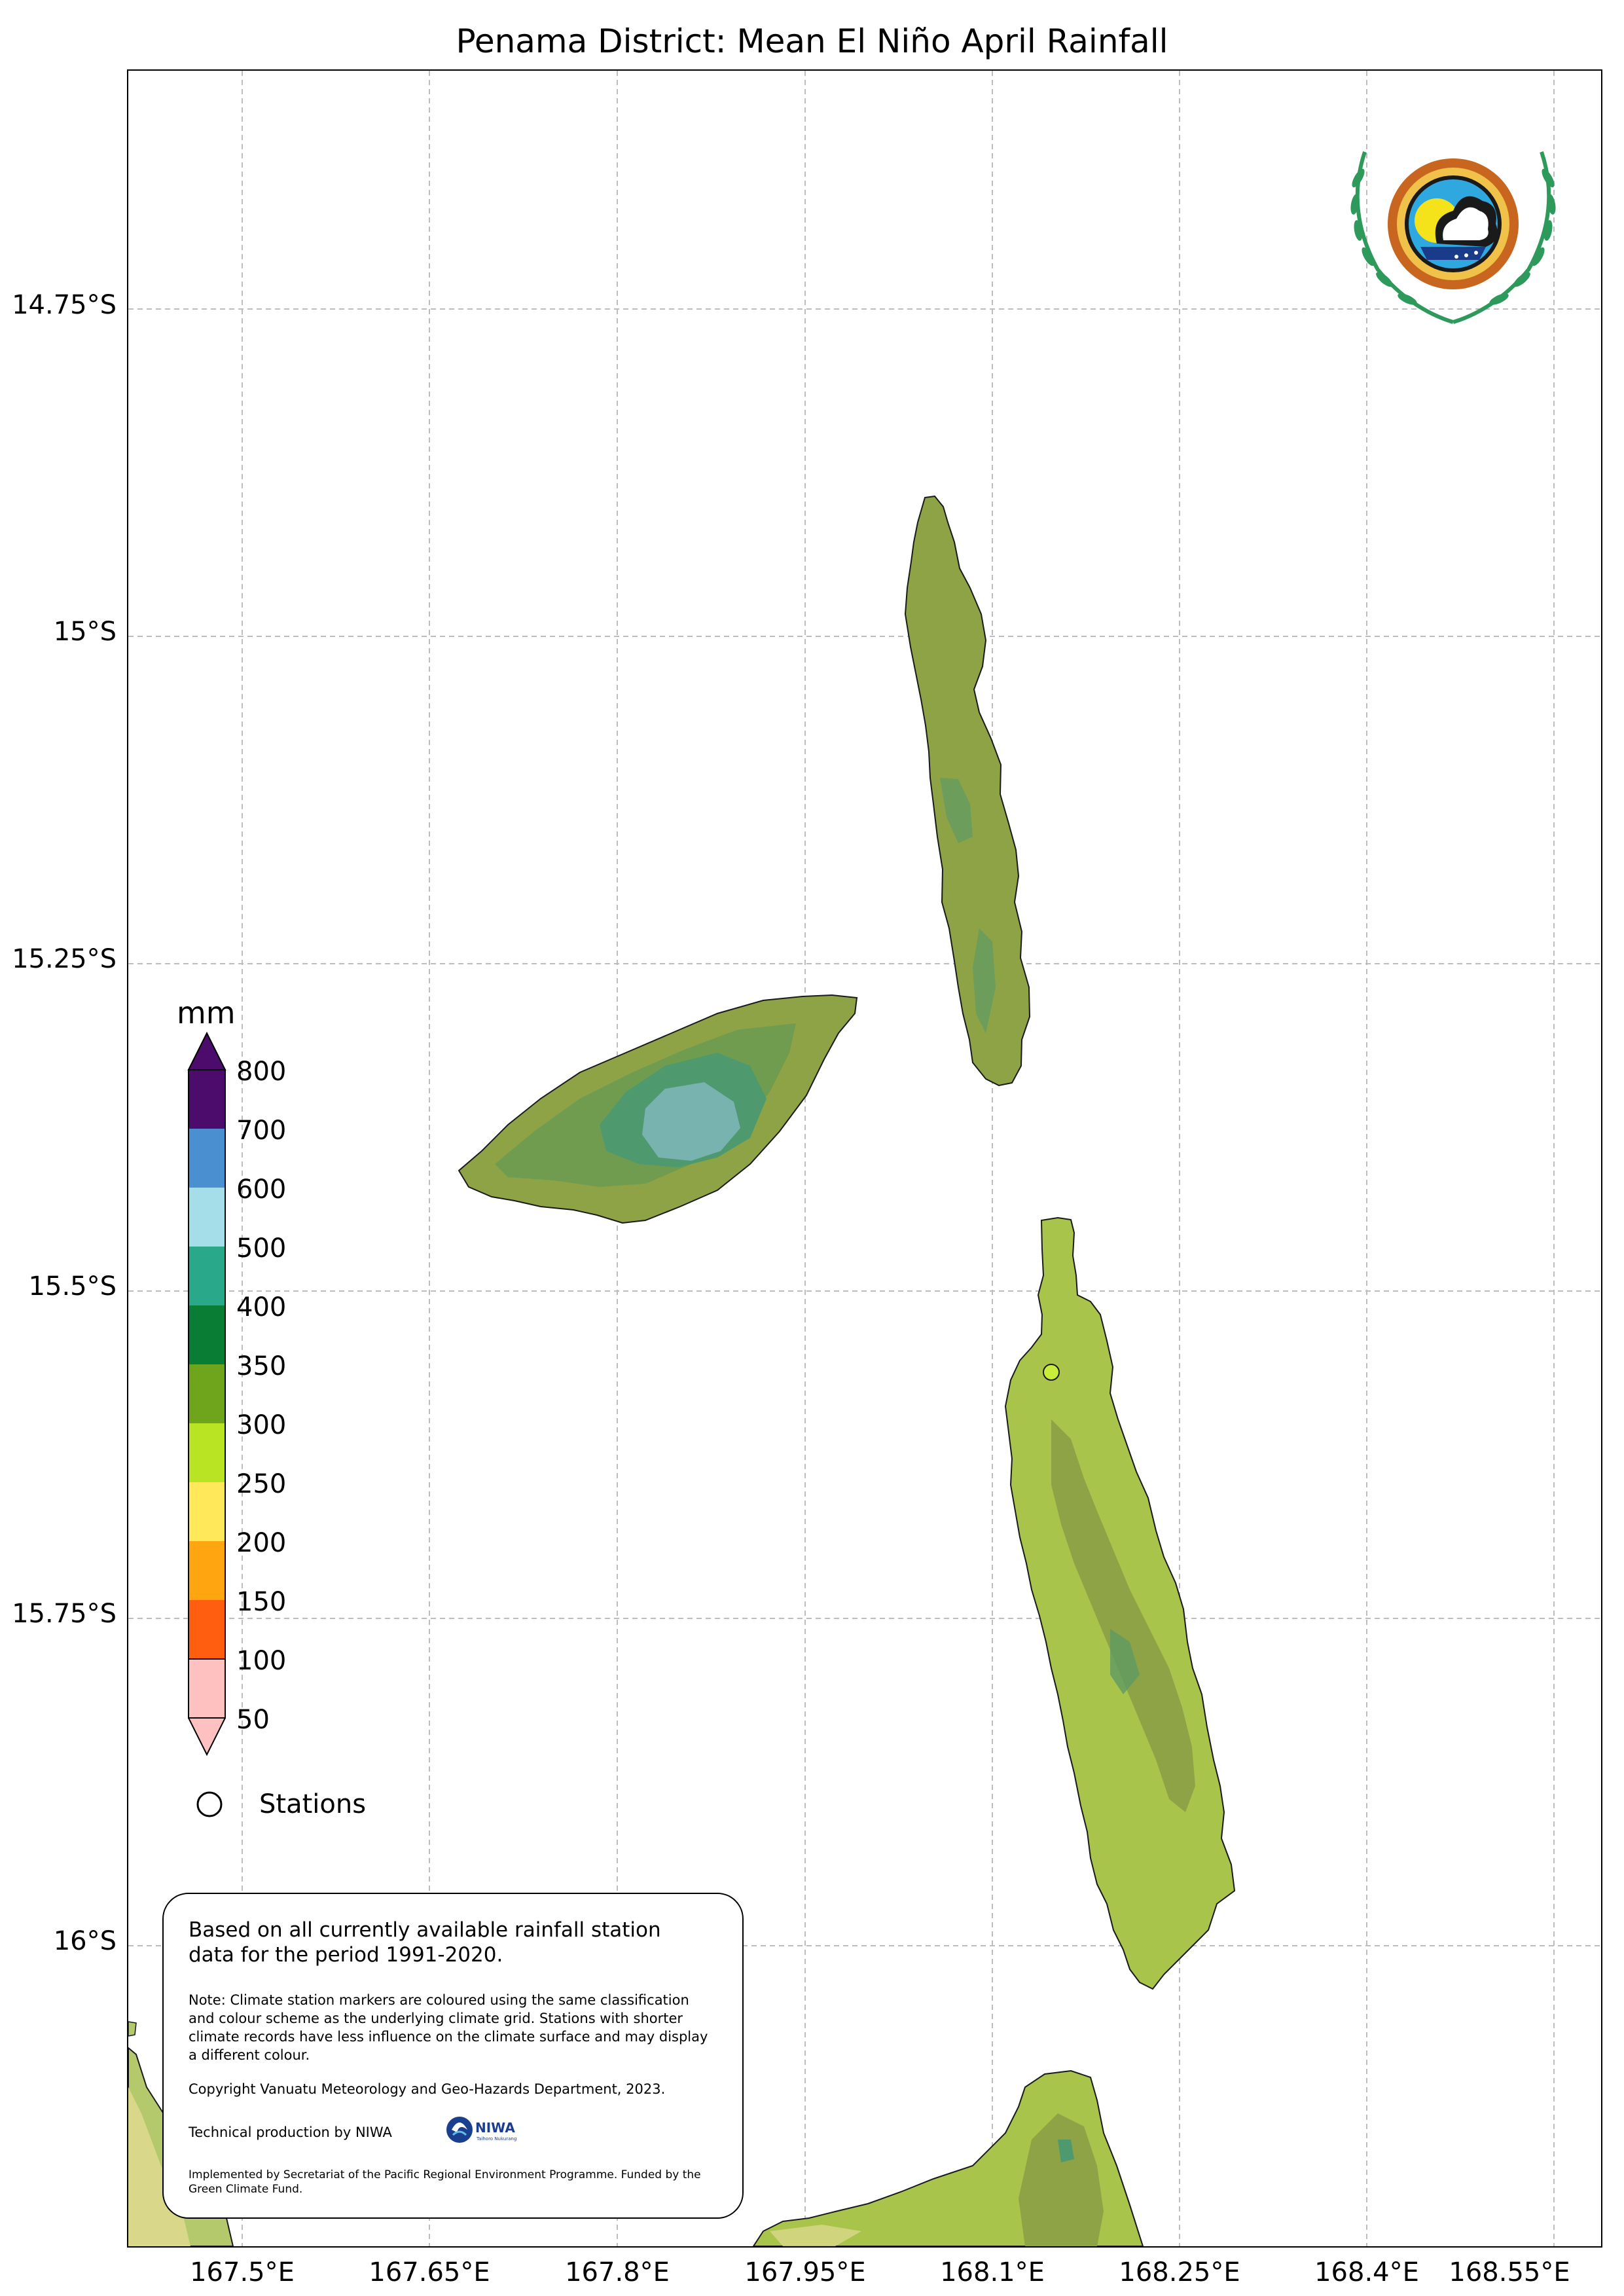  I want to click on svg-text: Taihoro Nukurangi, so click(496, 2138).